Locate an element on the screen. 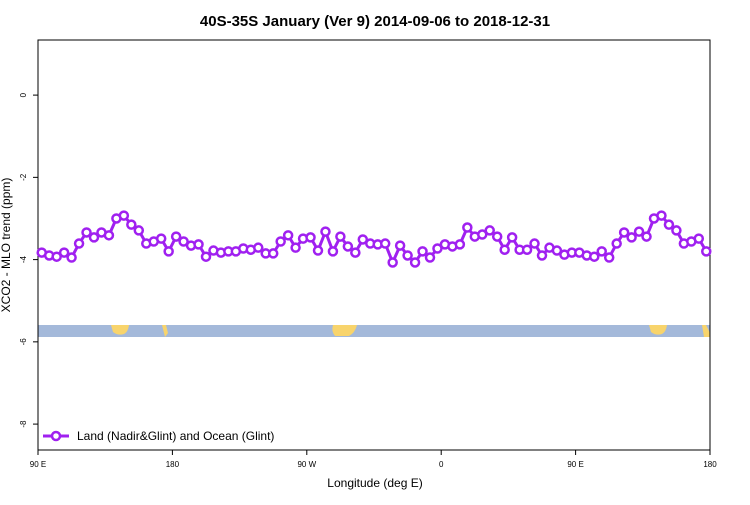 The image size is (750, 505). y-axis-label: XCO2 - MLO trend (ppm) is located at coordinates (6, 245).